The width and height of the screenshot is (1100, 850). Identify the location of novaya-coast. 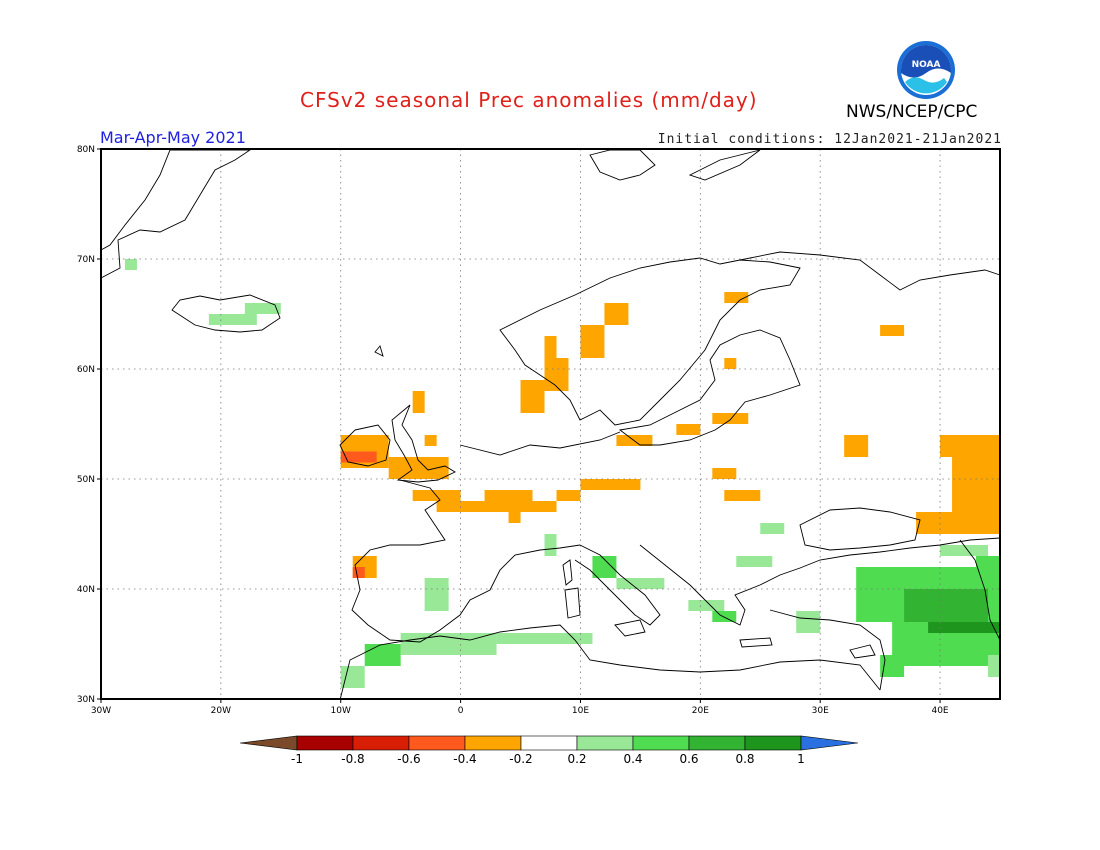
(724, 165).